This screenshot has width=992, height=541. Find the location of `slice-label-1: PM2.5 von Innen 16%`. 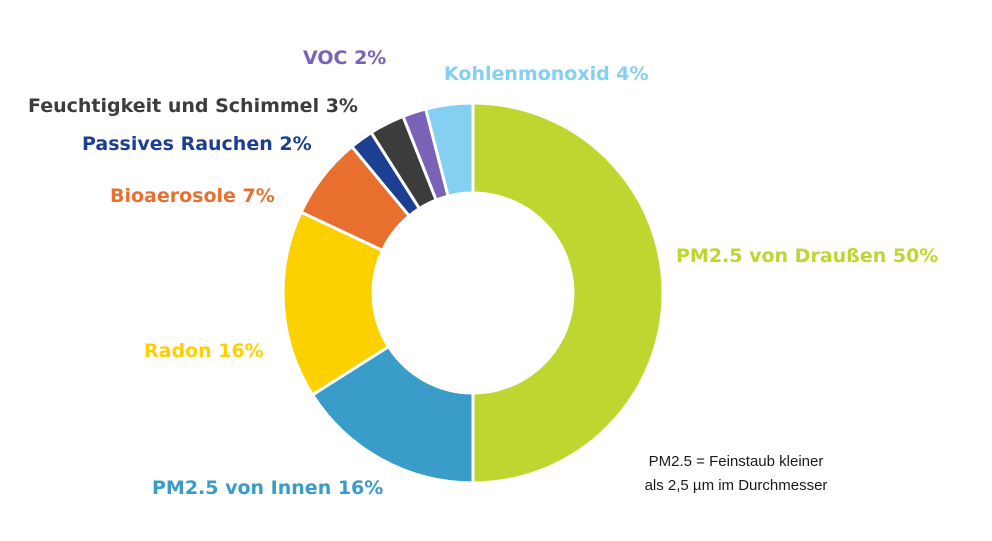

slice-label-1: PM2.5 von Innen 16% is located at coordinates (267, 488).